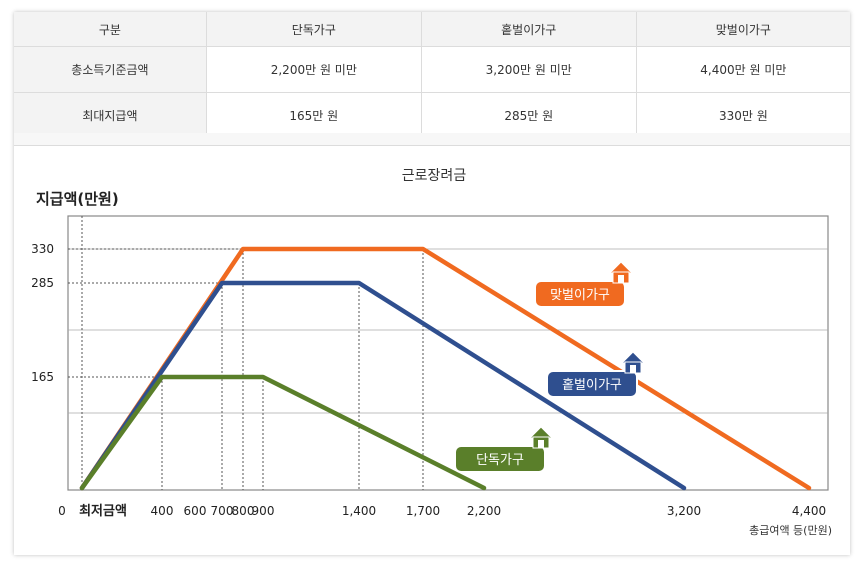 Image resolution: width=865 pixels, height=570 pixels. I want to click on x-tick-label: 400, so click(162, 511).